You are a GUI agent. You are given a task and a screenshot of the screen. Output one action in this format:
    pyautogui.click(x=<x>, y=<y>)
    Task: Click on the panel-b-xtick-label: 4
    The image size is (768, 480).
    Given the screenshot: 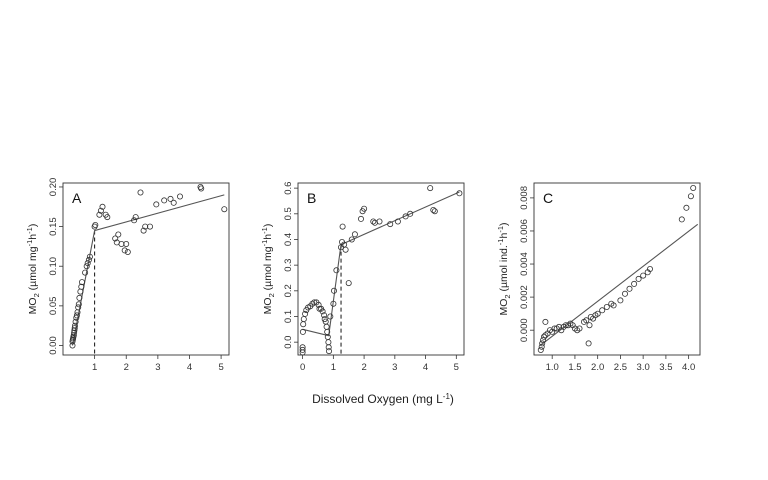 What is the action you would take?
    pyautogui.click(x=425, y=367)
    